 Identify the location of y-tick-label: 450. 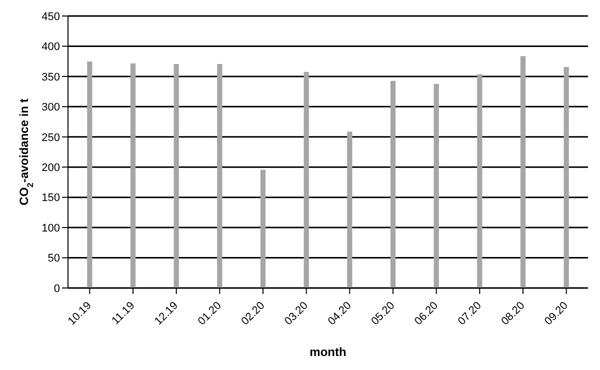
(51, 16).